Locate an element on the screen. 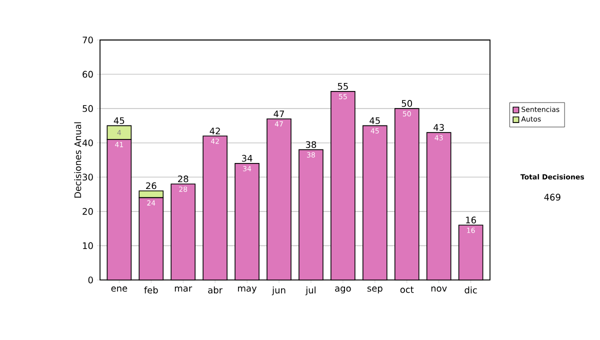 This screenshot has width=600, height=340. y-tick-label: 20 is located at coordinates (87, 211).